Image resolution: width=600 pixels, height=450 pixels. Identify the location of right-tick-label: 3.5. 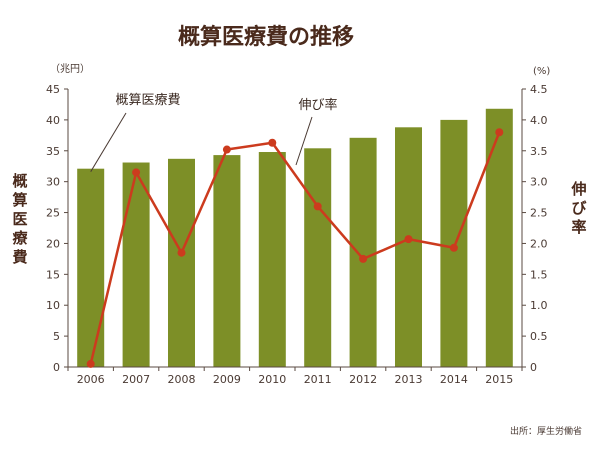
(539, 151).